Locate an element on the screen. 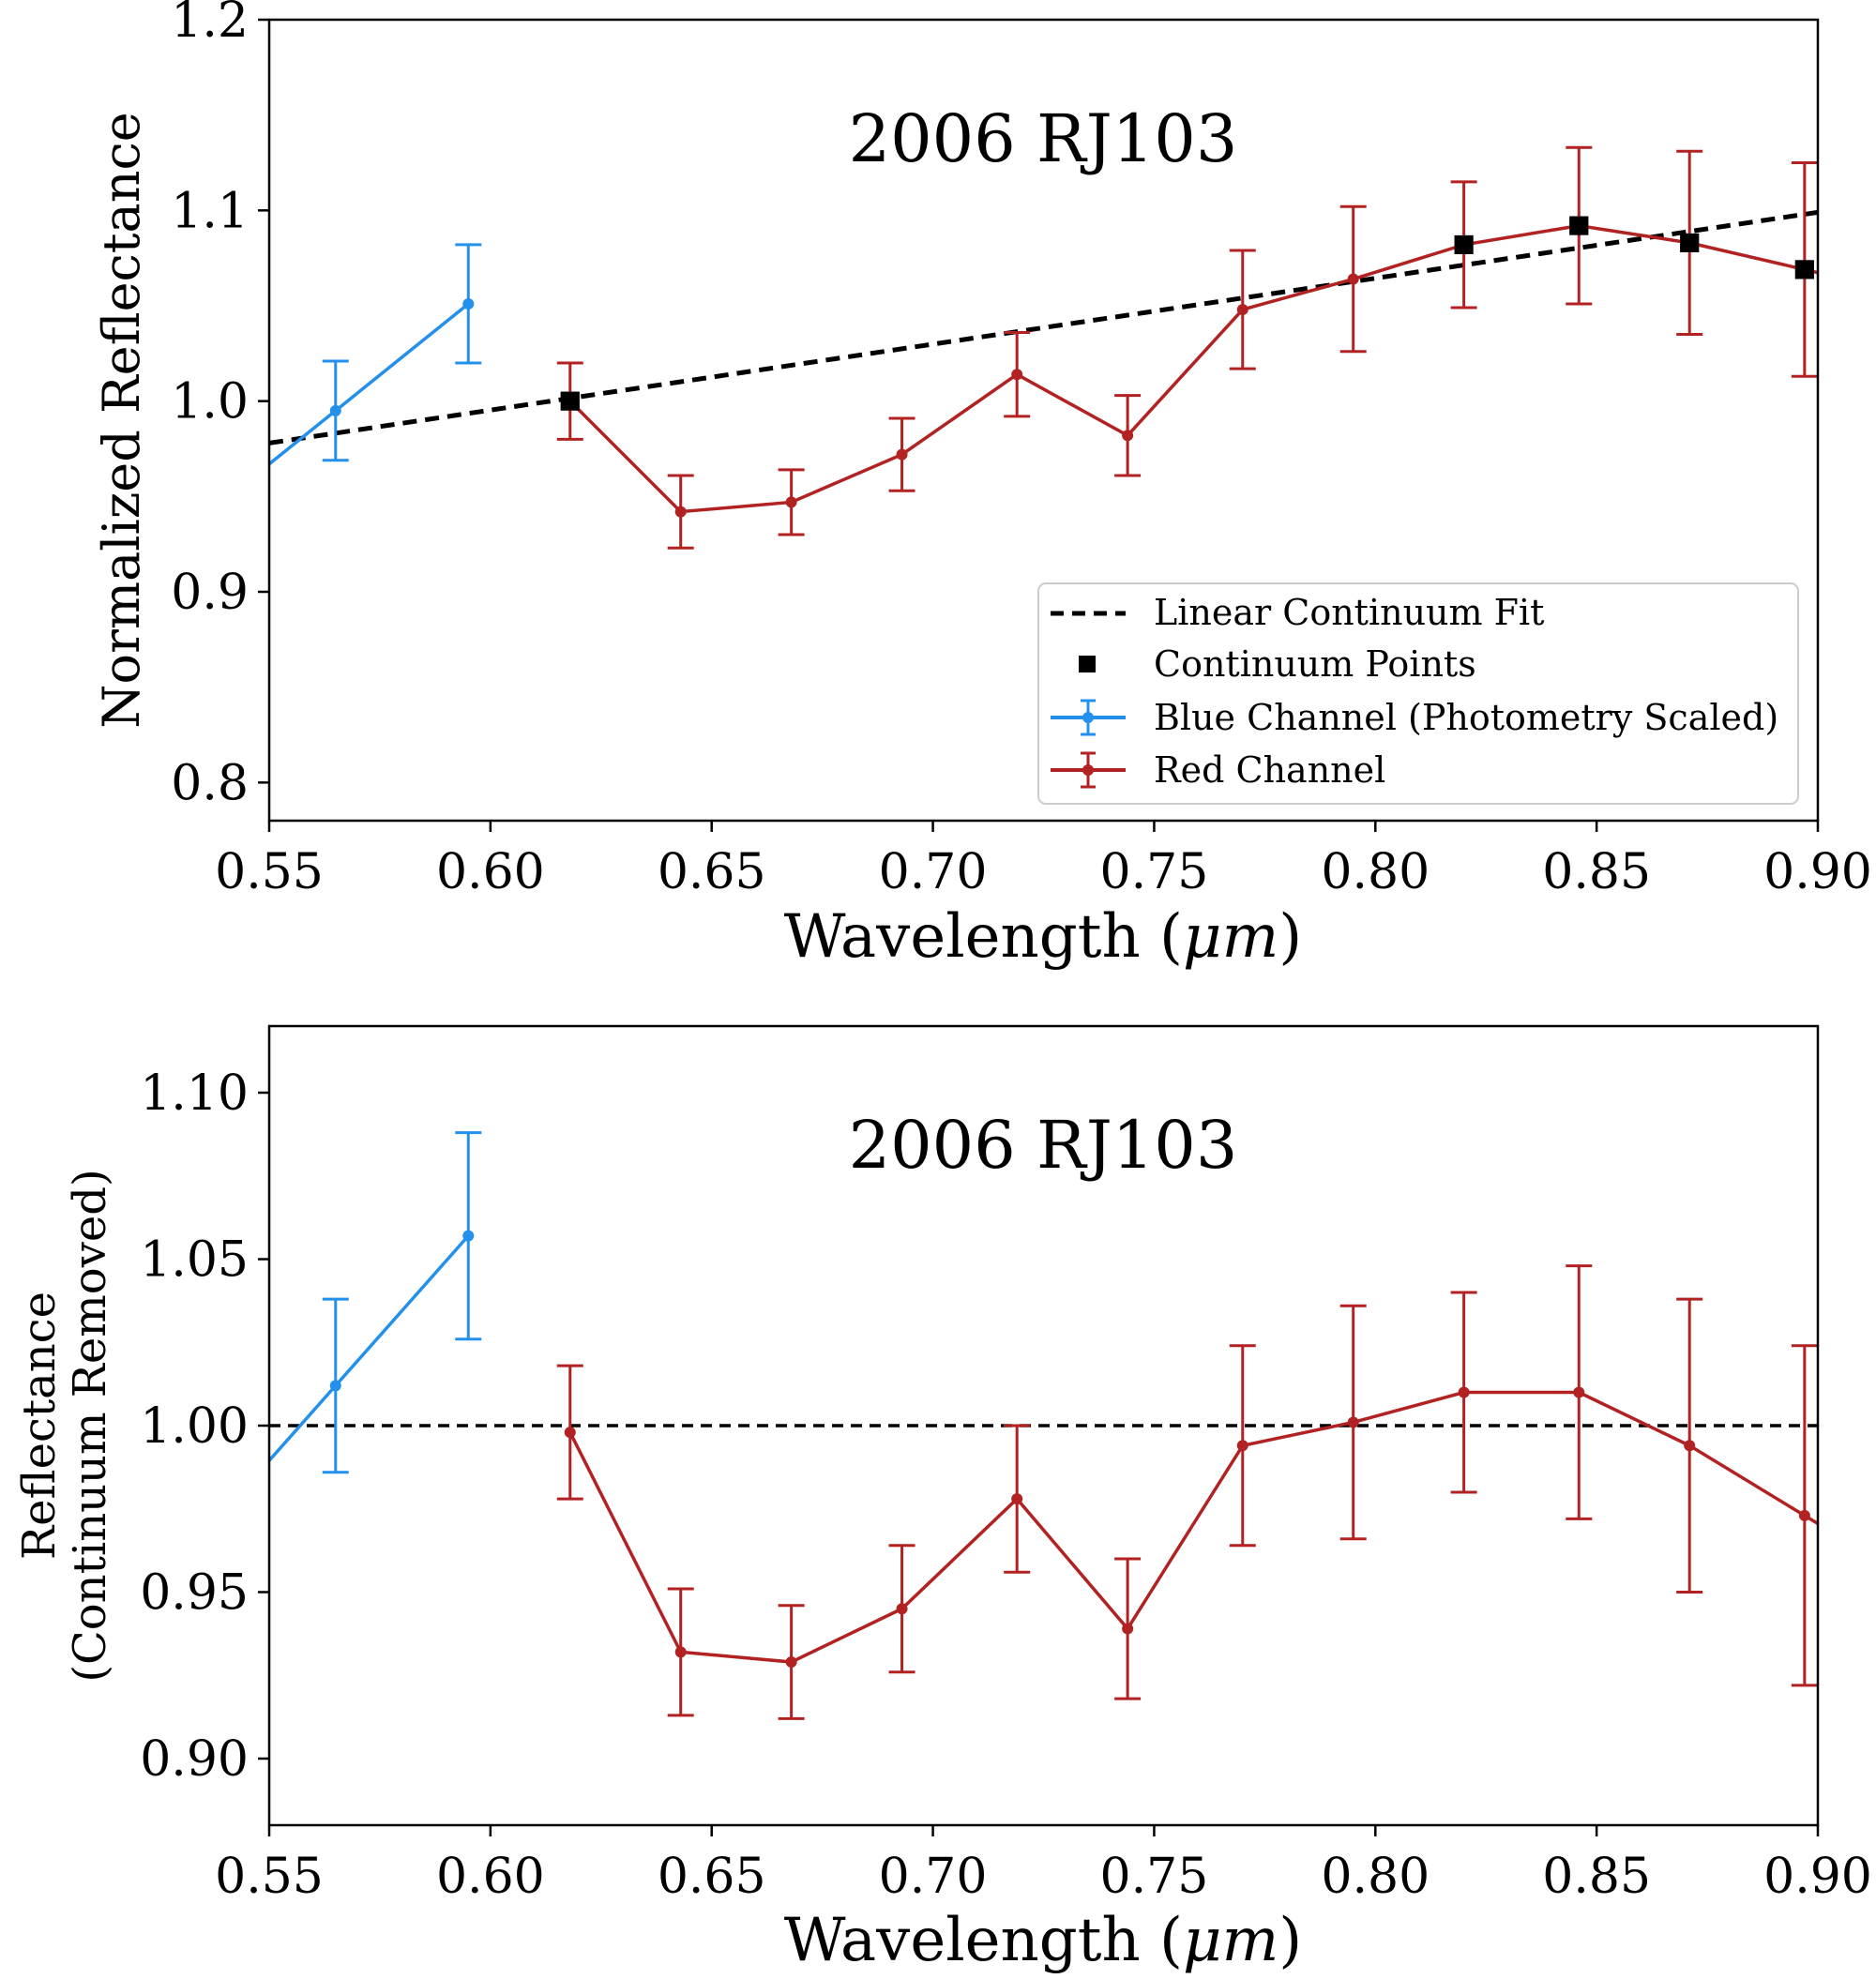  legend-fit-label: Linear Continuum Fit is located at coordinates (1349, 612).